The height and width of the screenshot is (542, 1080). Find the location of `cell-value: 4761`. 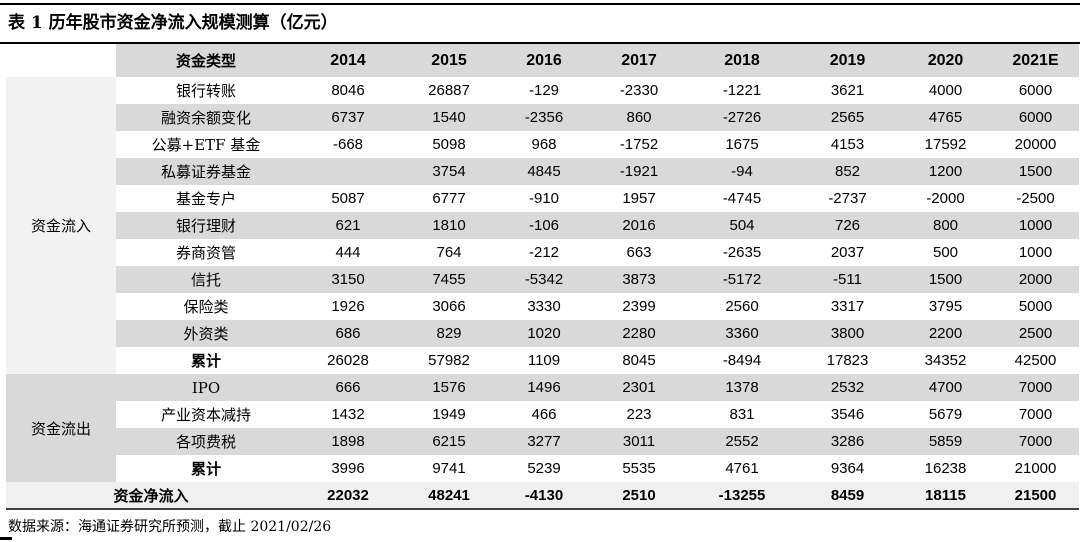

cell-value: 4761 is located at coordinates (742, 468).